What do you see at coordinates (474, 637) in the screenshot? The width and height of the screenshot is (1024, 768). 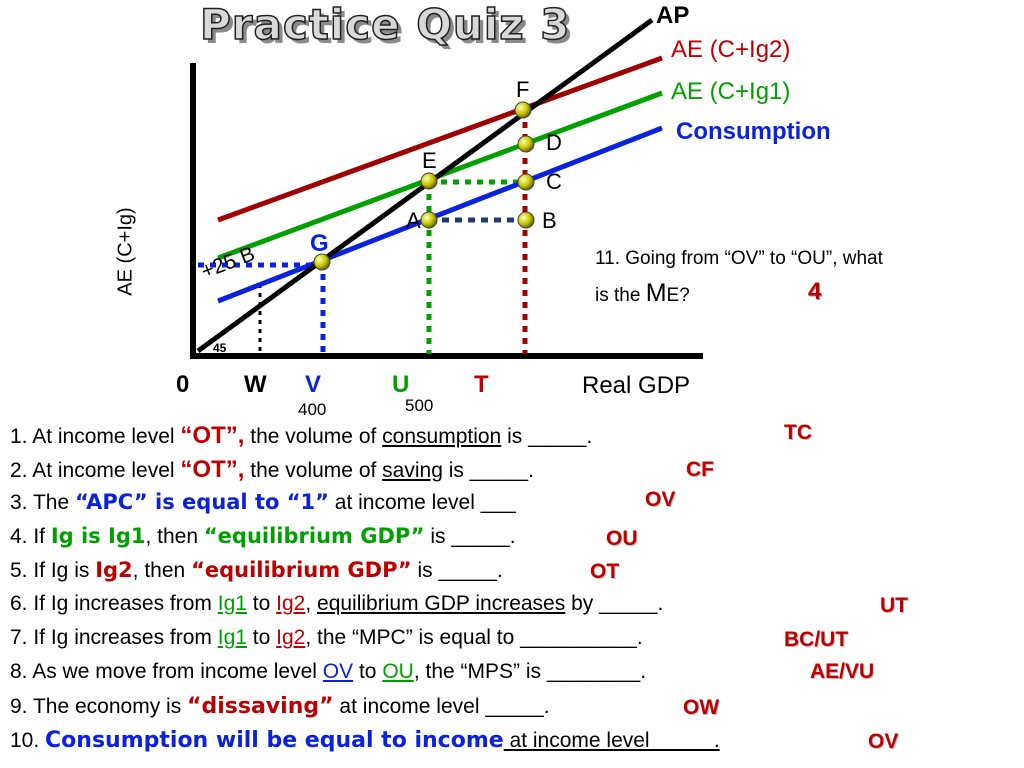 I see `q7-text-3: , the “MPC” is equal to __________.` at bounding box center [474, 637].